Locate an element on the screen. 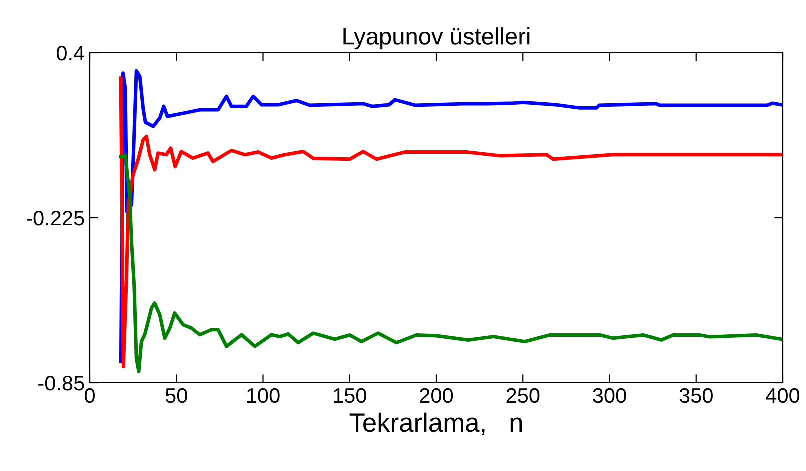  x-axis-title: Tekrarlama, n is located at coordinates (436, 424).